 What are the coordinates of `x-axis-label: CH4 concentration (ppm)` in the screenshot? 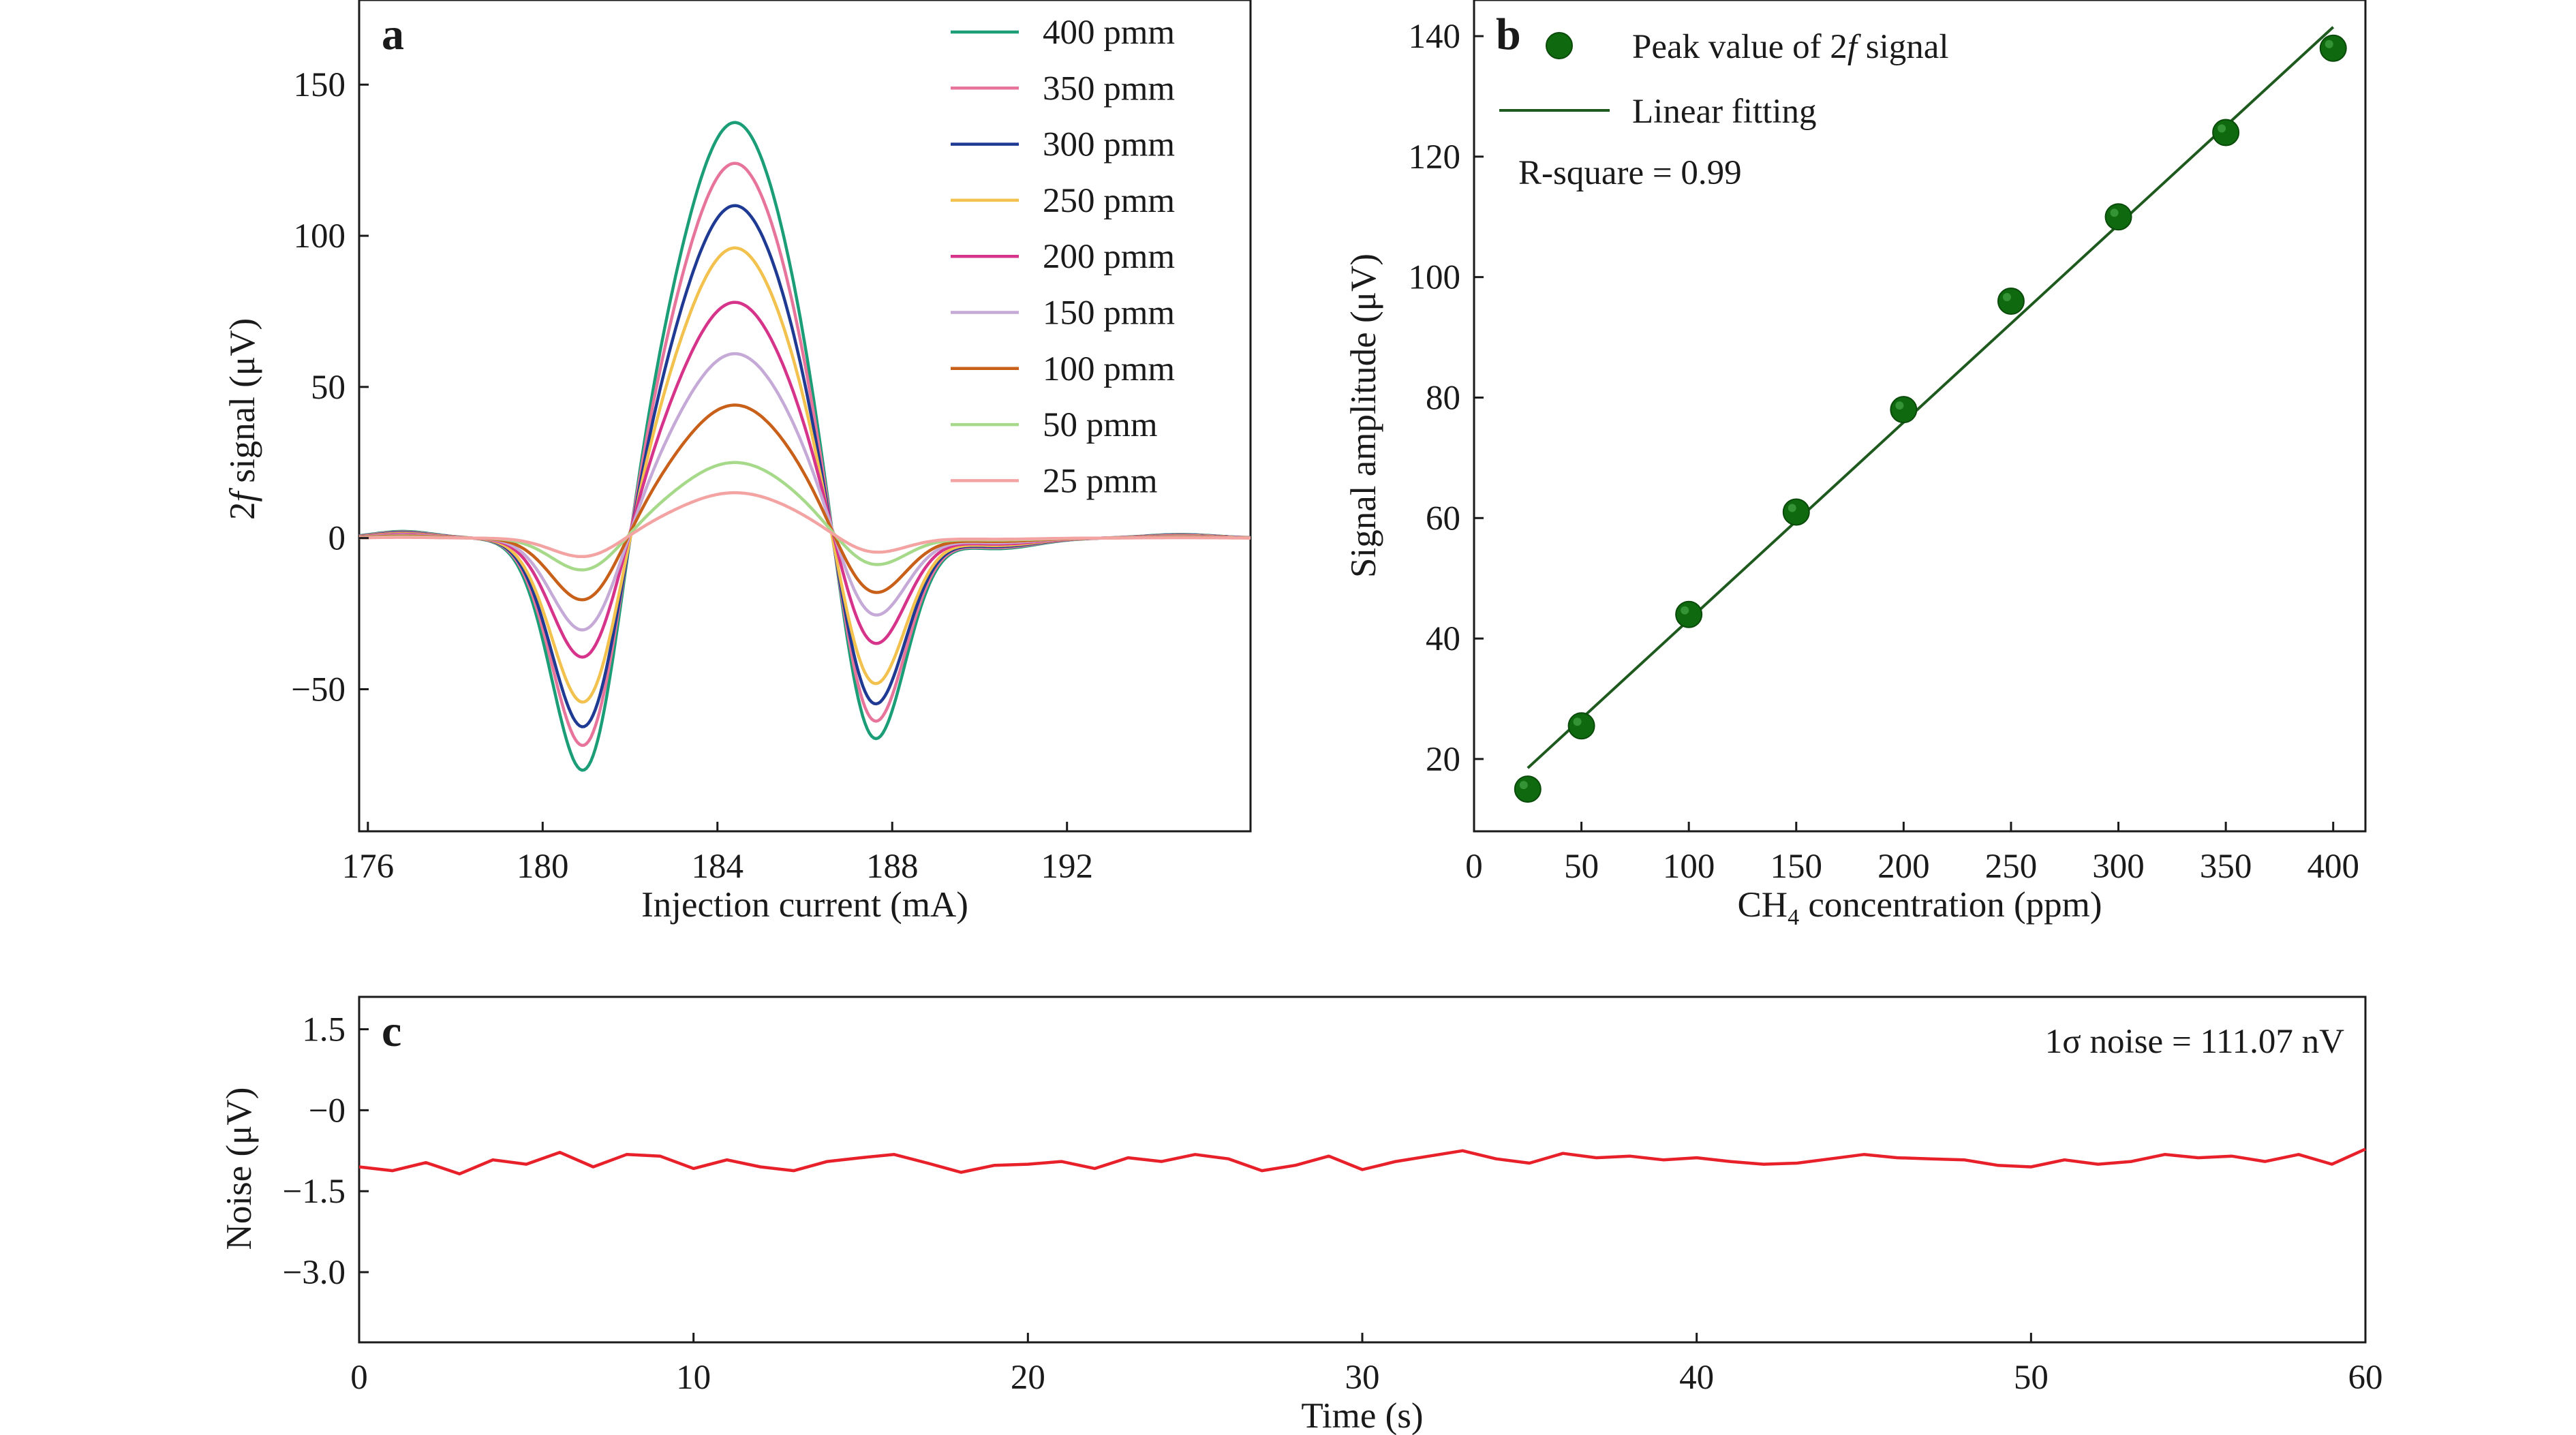 It's located at (1920, 907).